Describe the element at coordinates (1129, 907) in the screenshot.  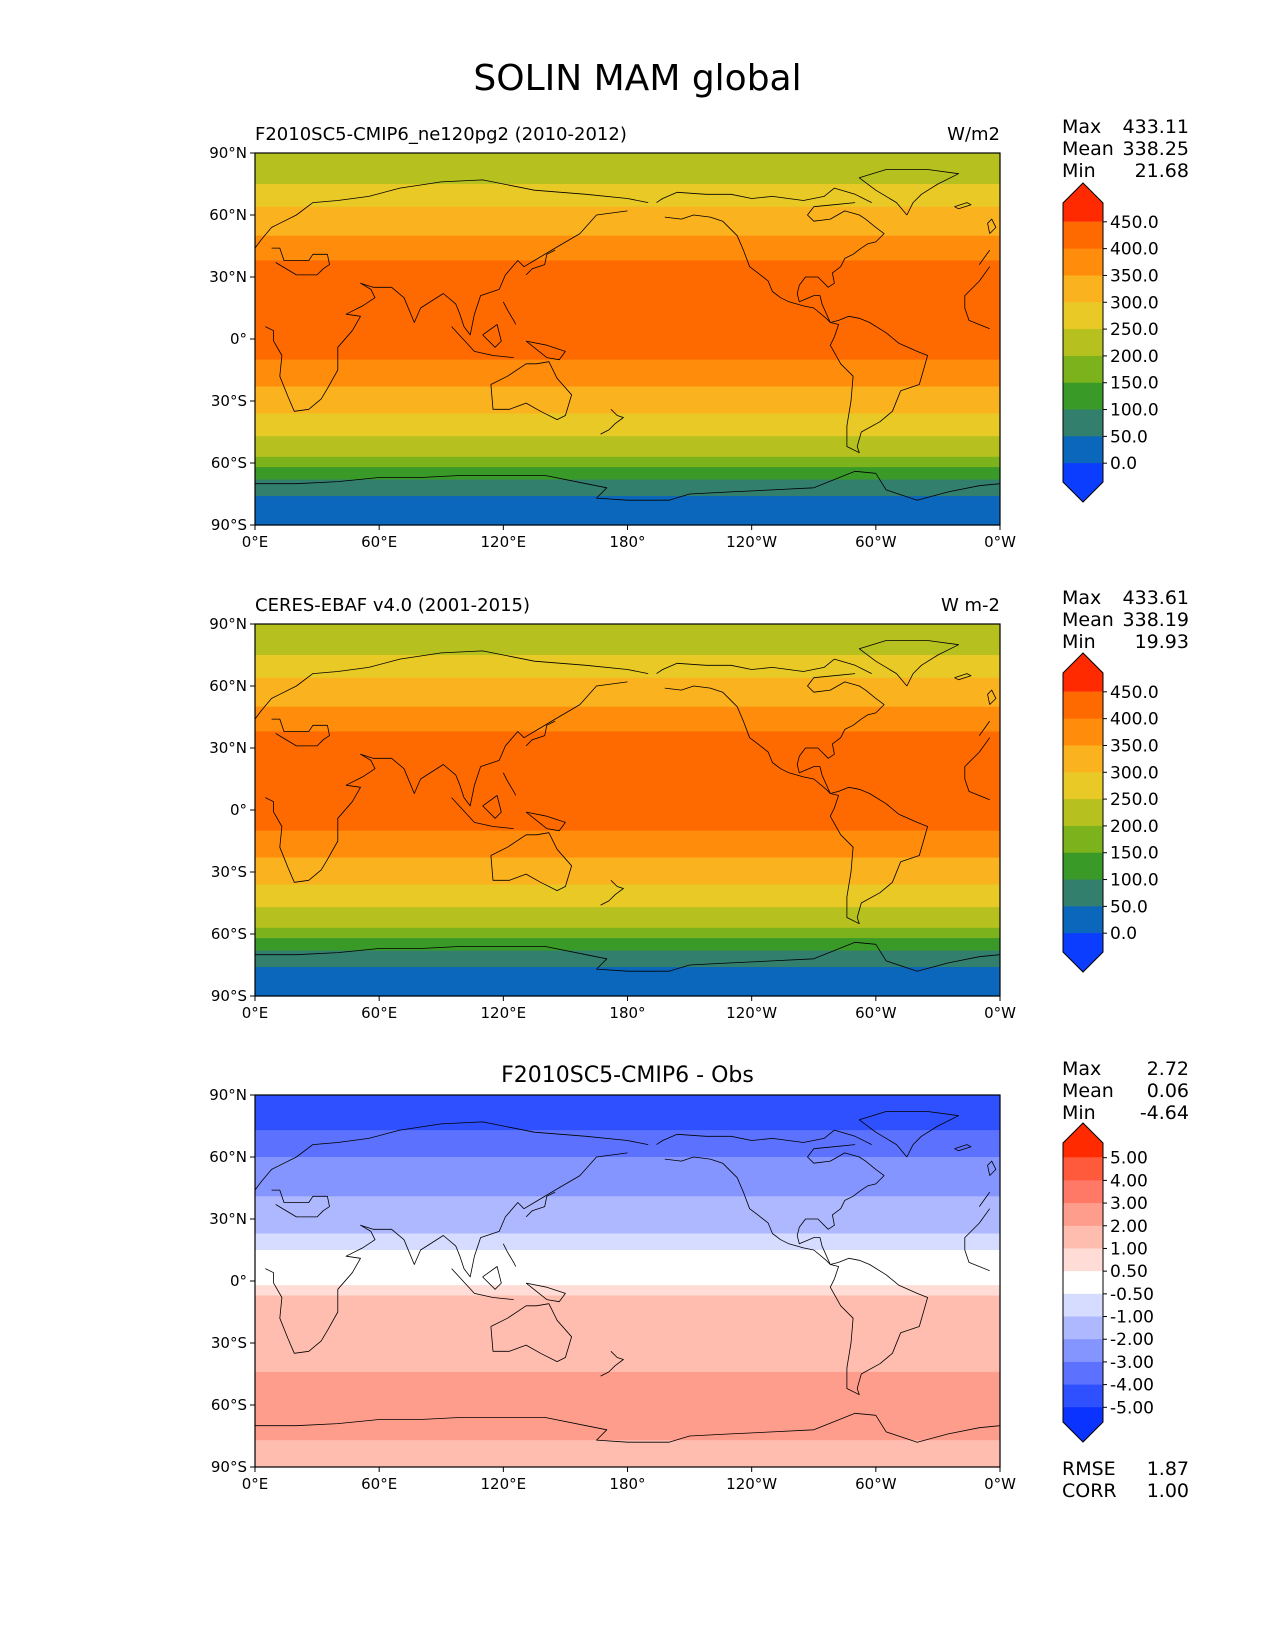
I see `colorbar-label: 50.0` at that location.